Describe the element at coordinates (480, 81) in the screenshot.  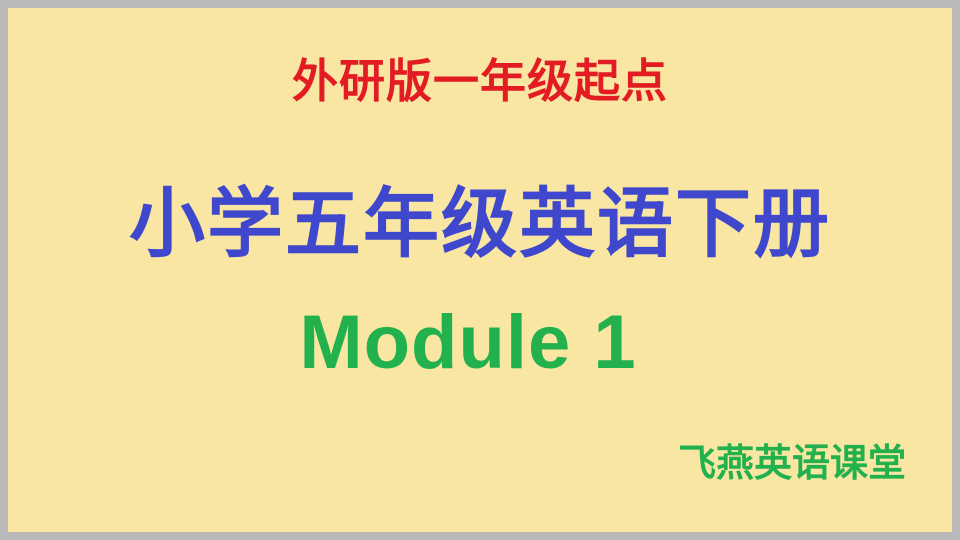
I see `edition-label: 外研版一年级起点` at that location.